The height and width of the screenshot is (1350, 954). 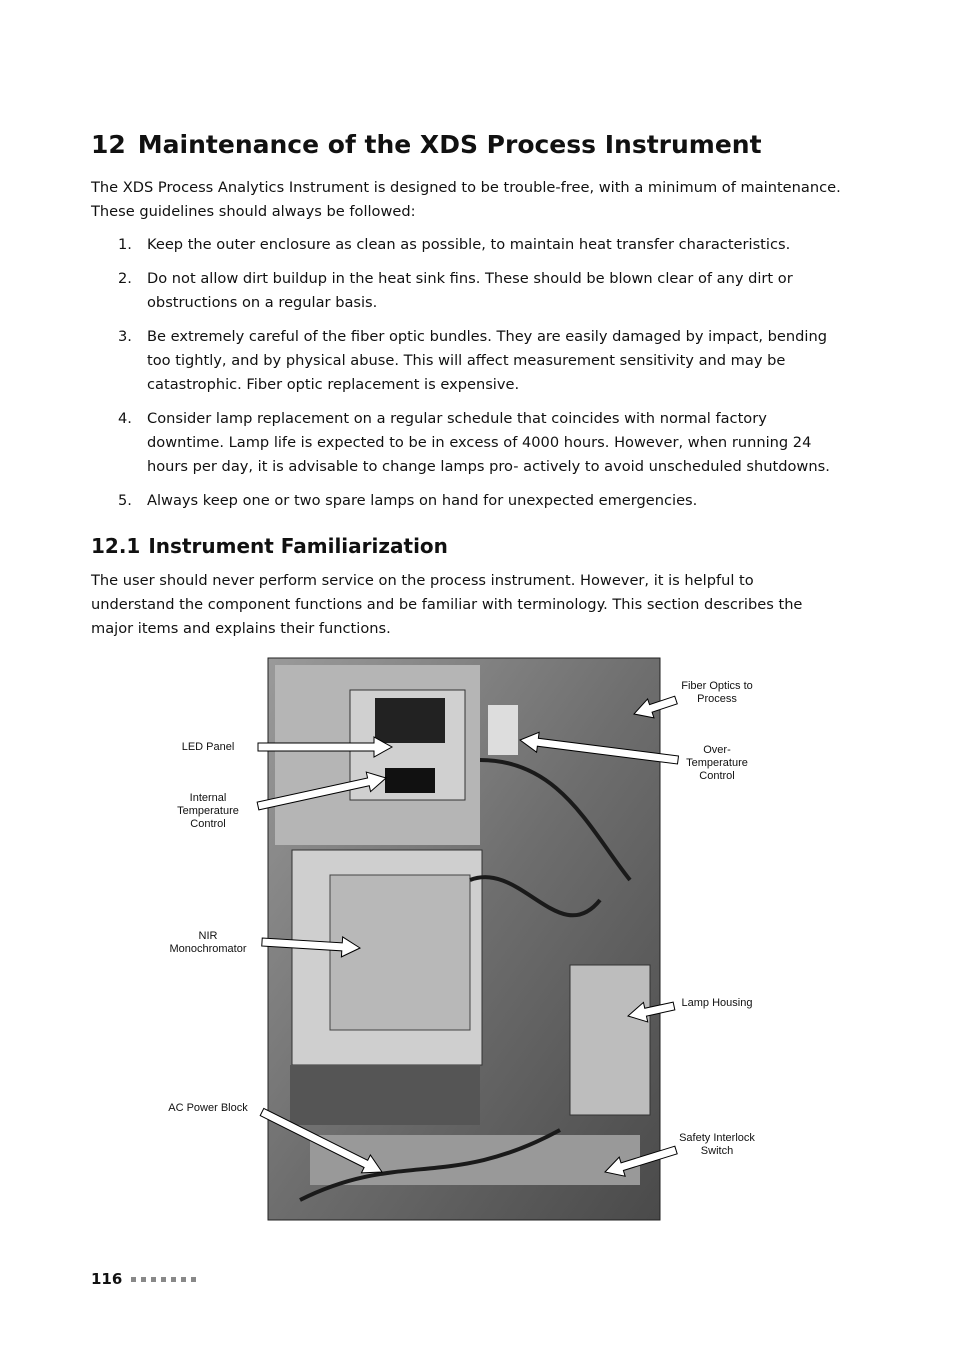 What do you see at coordinates (298, 546) in the screenshot?
I see `subheading-title: Instrument Familiarization` at bounding box center [298, 546].